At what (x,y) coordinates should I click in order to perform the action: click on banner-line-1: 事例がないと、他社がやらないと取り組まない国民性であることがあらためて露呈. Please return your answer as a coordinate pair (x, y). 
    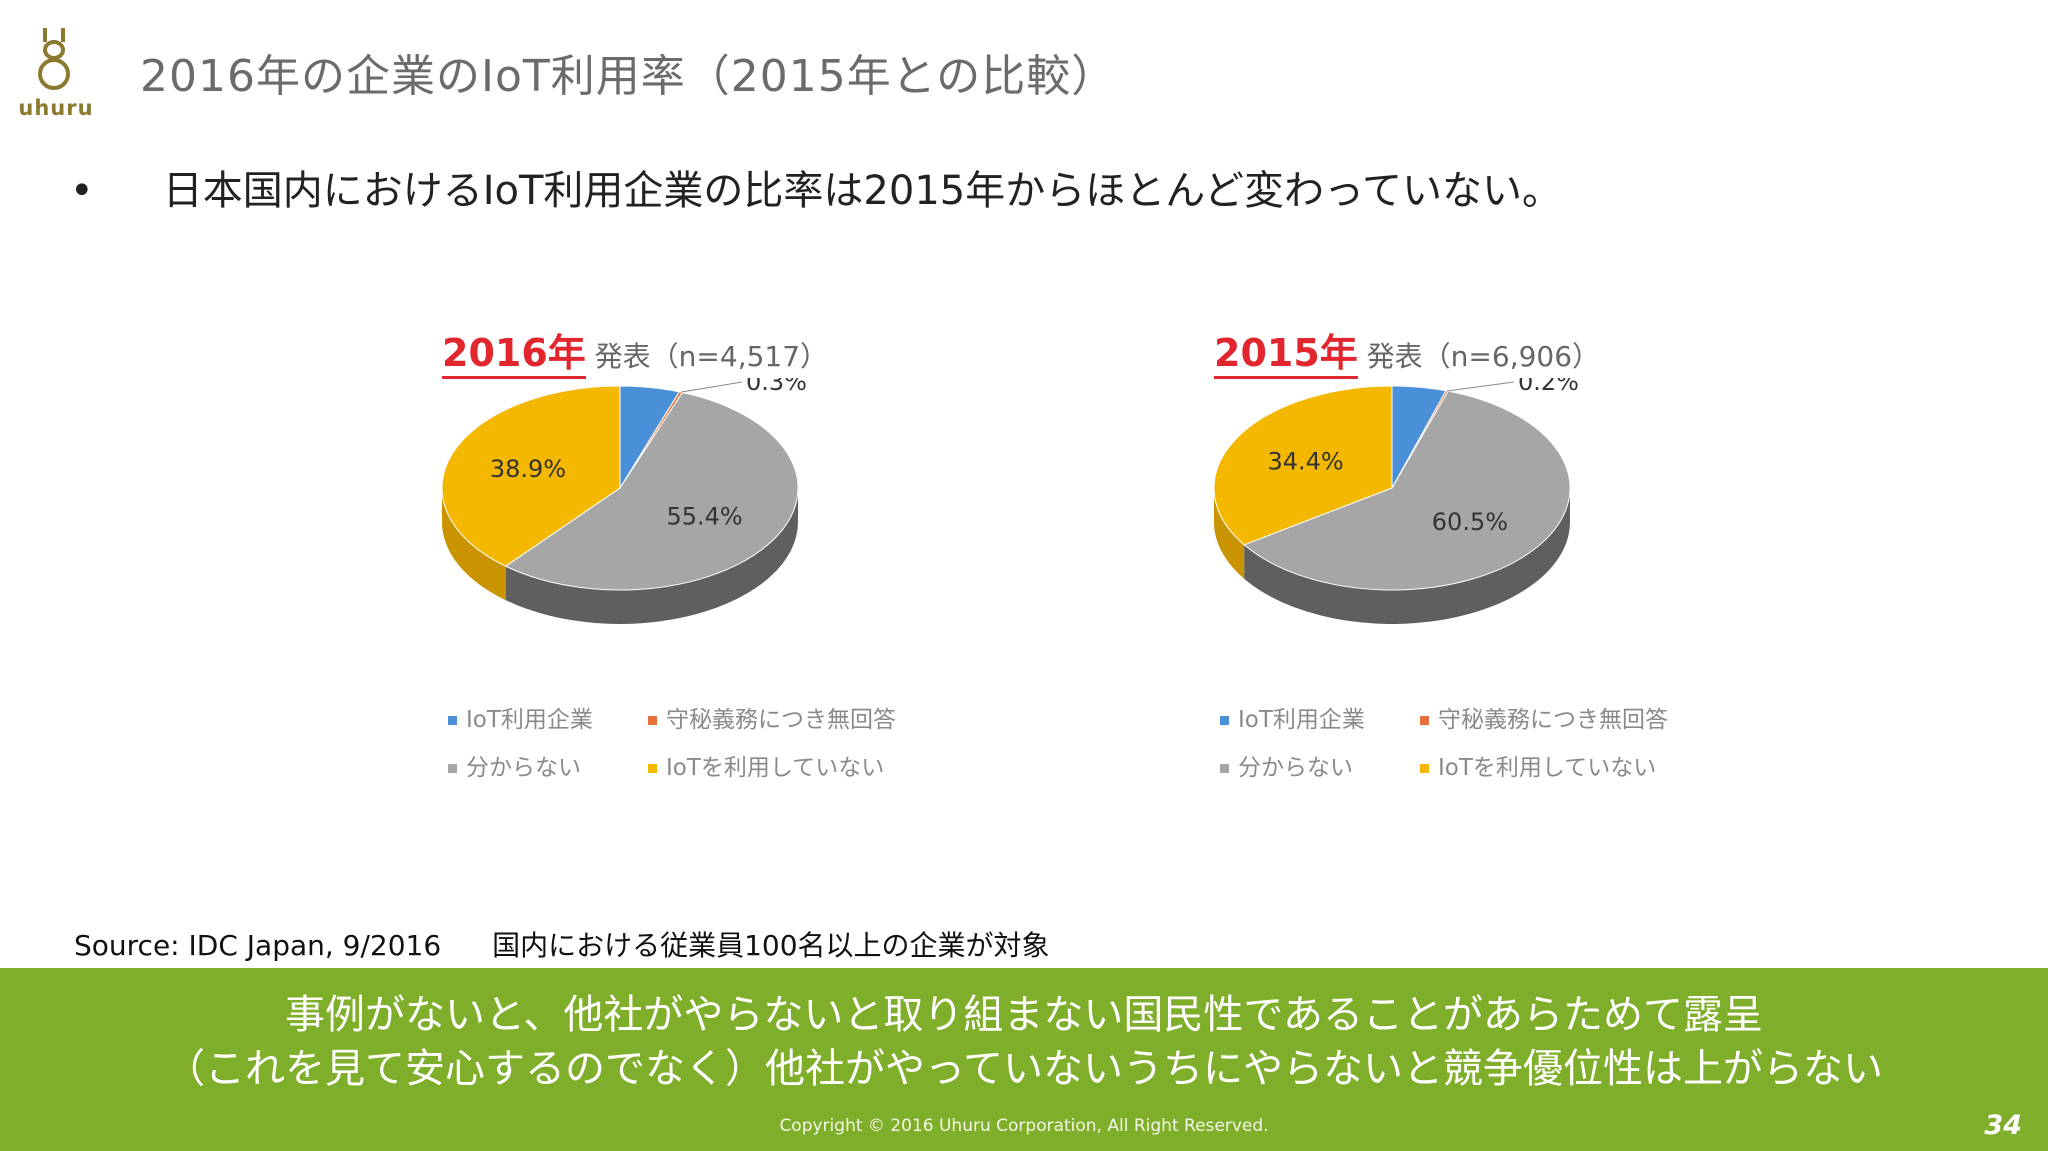
    Looking at the image, I should click on (1024, 1015).